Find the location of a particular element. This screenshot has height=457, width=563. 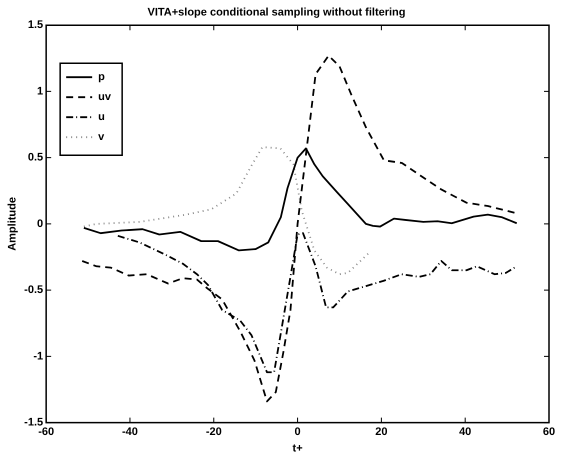

x-tick-label: 20 is located at coordinates (381, 432).